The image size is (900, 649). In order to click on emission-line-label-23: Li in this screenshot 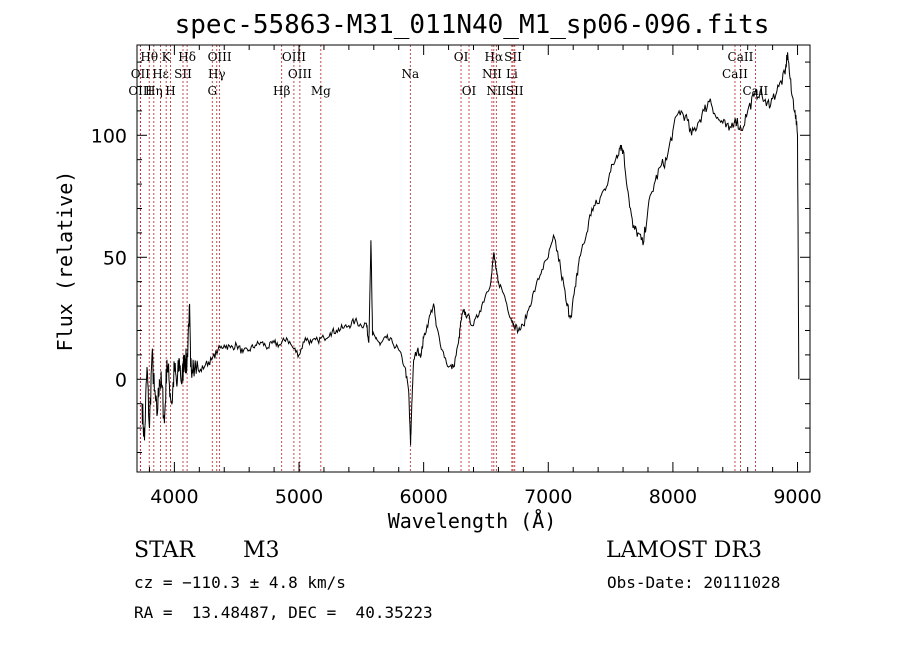, I will do `click(512, 74)`.